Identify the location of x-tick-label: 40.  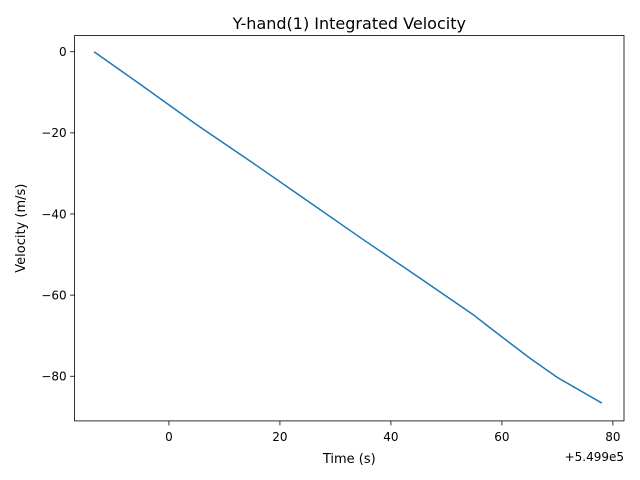
(390, 437).